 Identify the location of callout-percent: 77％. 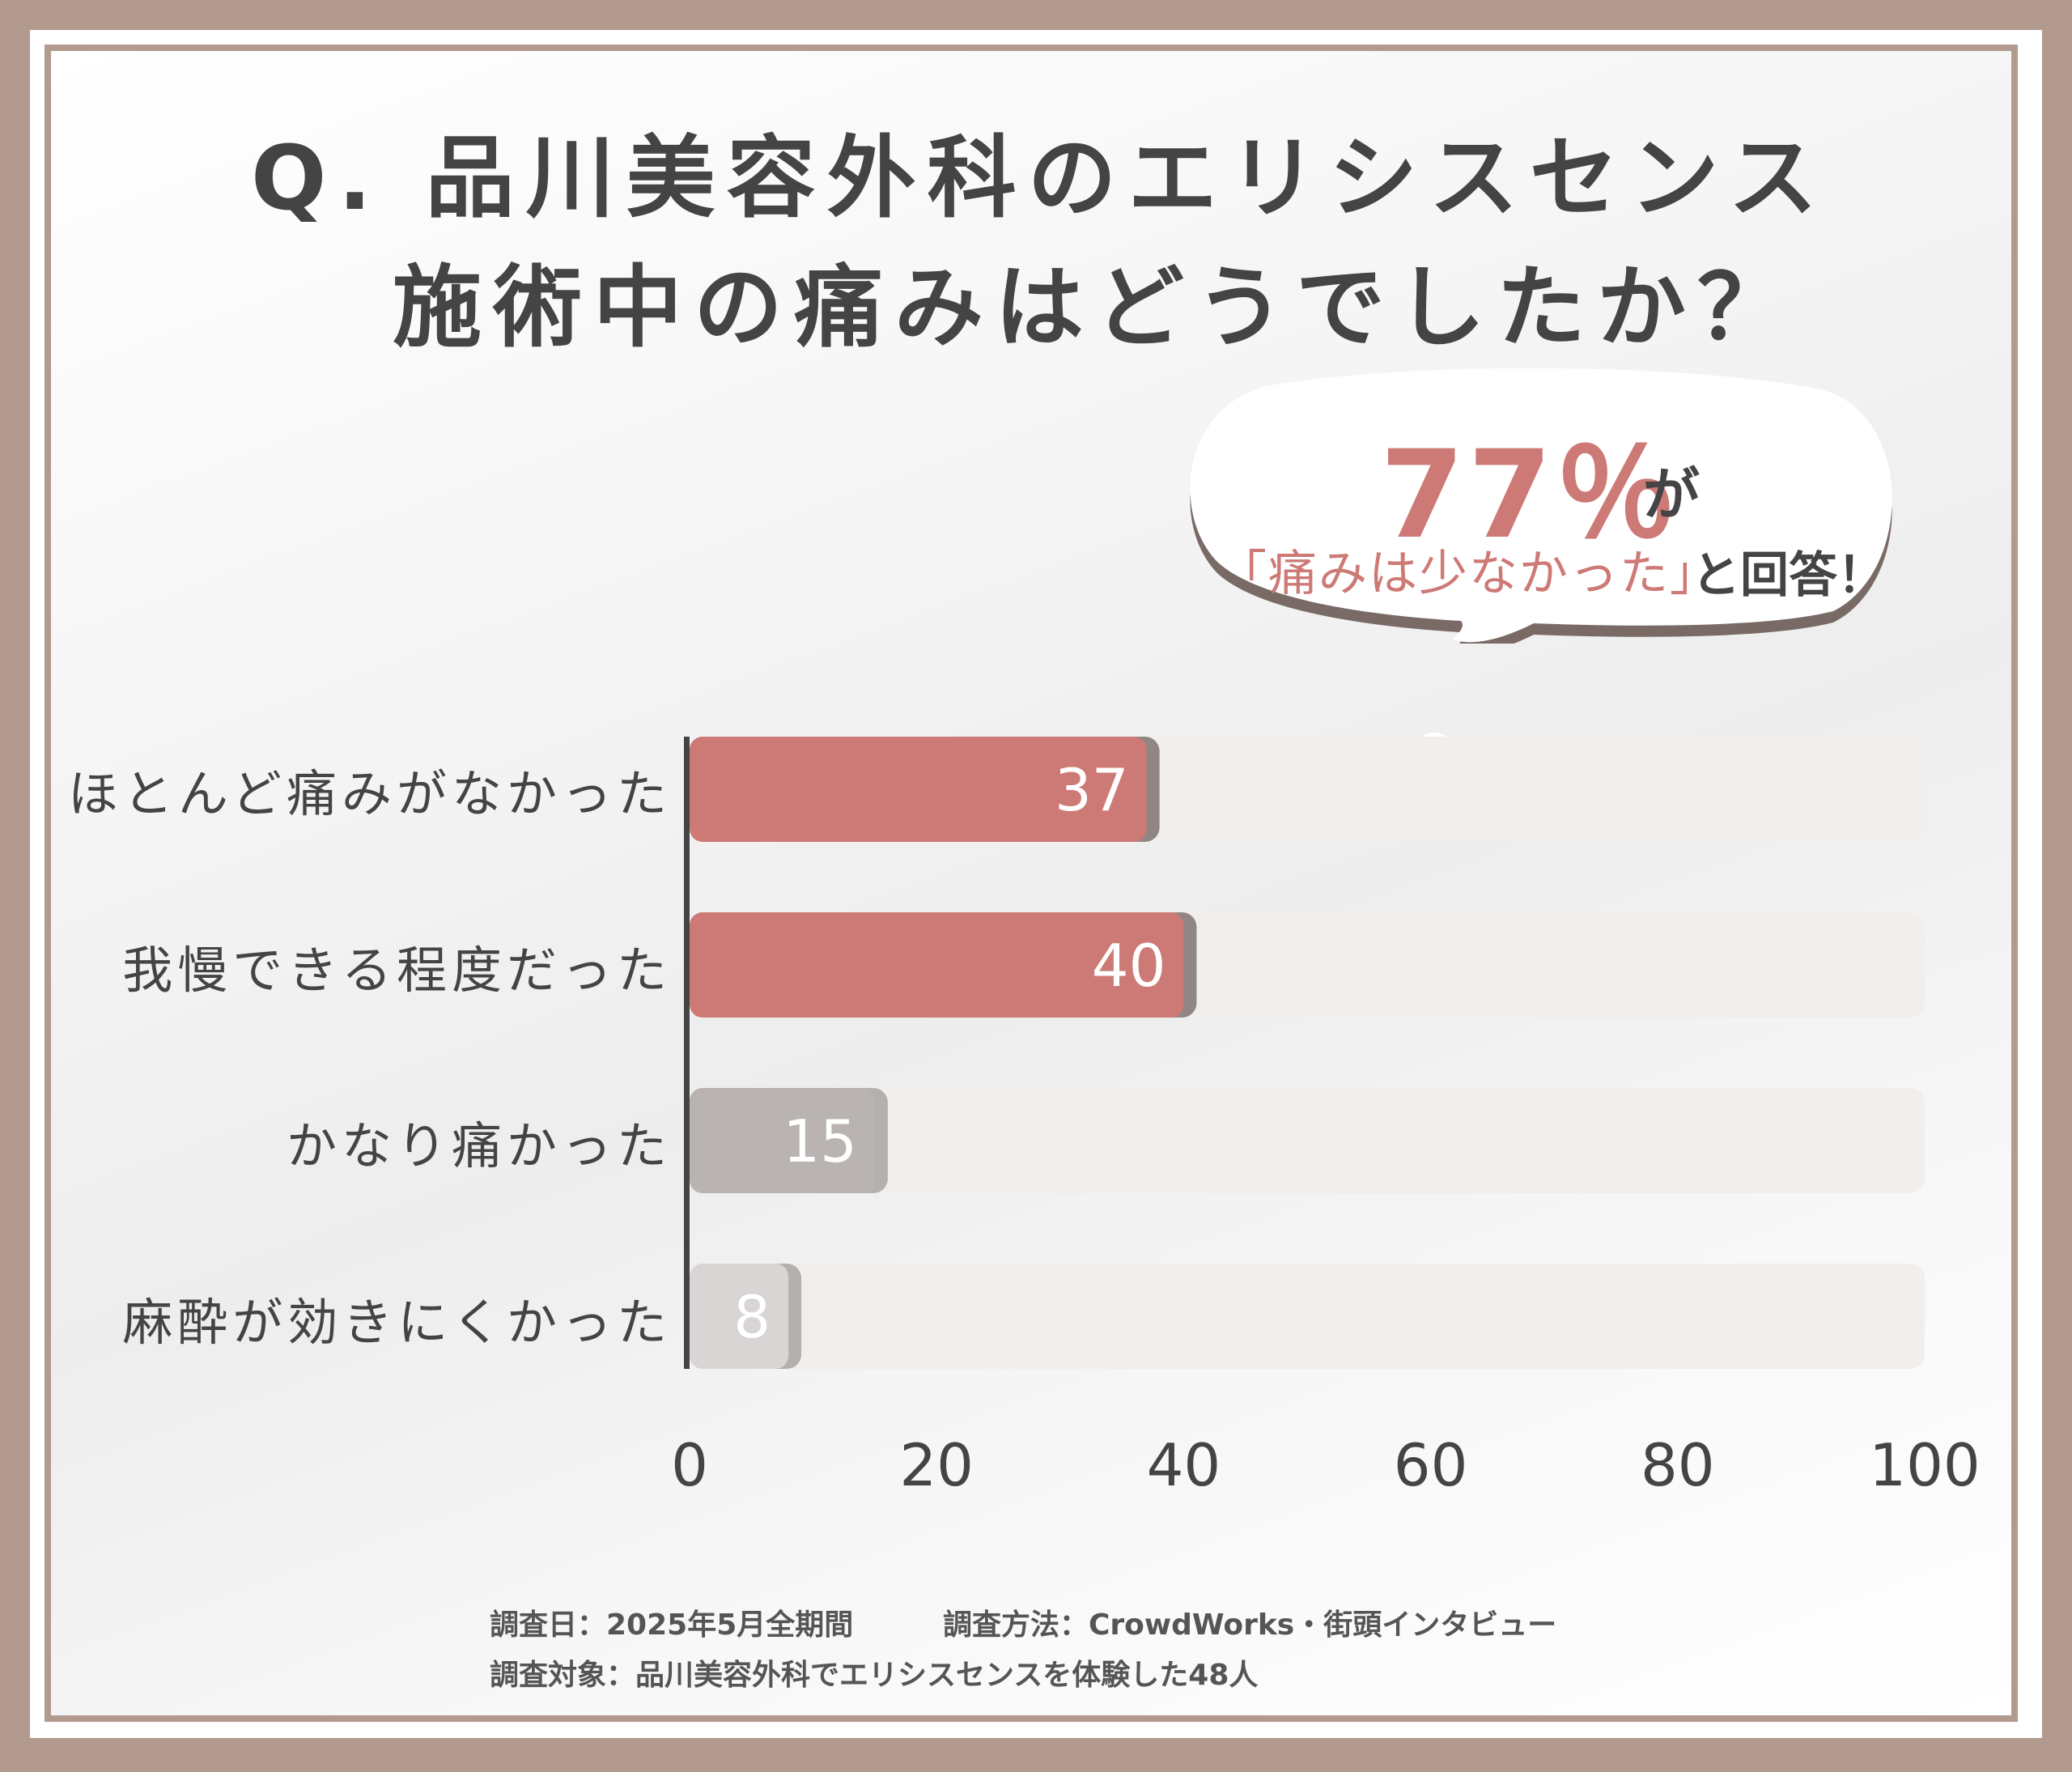
(1530, 495).